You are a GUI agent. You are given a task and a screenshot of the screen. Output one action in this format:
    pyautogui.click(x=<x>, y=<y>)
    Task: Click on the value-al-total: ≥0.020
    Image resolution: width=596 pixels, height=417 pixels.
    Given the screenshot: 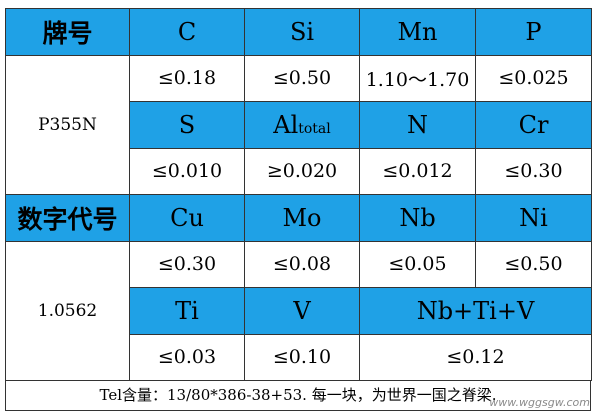 What is the action you would take?
    pyautogui.click(x=302, y=171)
    